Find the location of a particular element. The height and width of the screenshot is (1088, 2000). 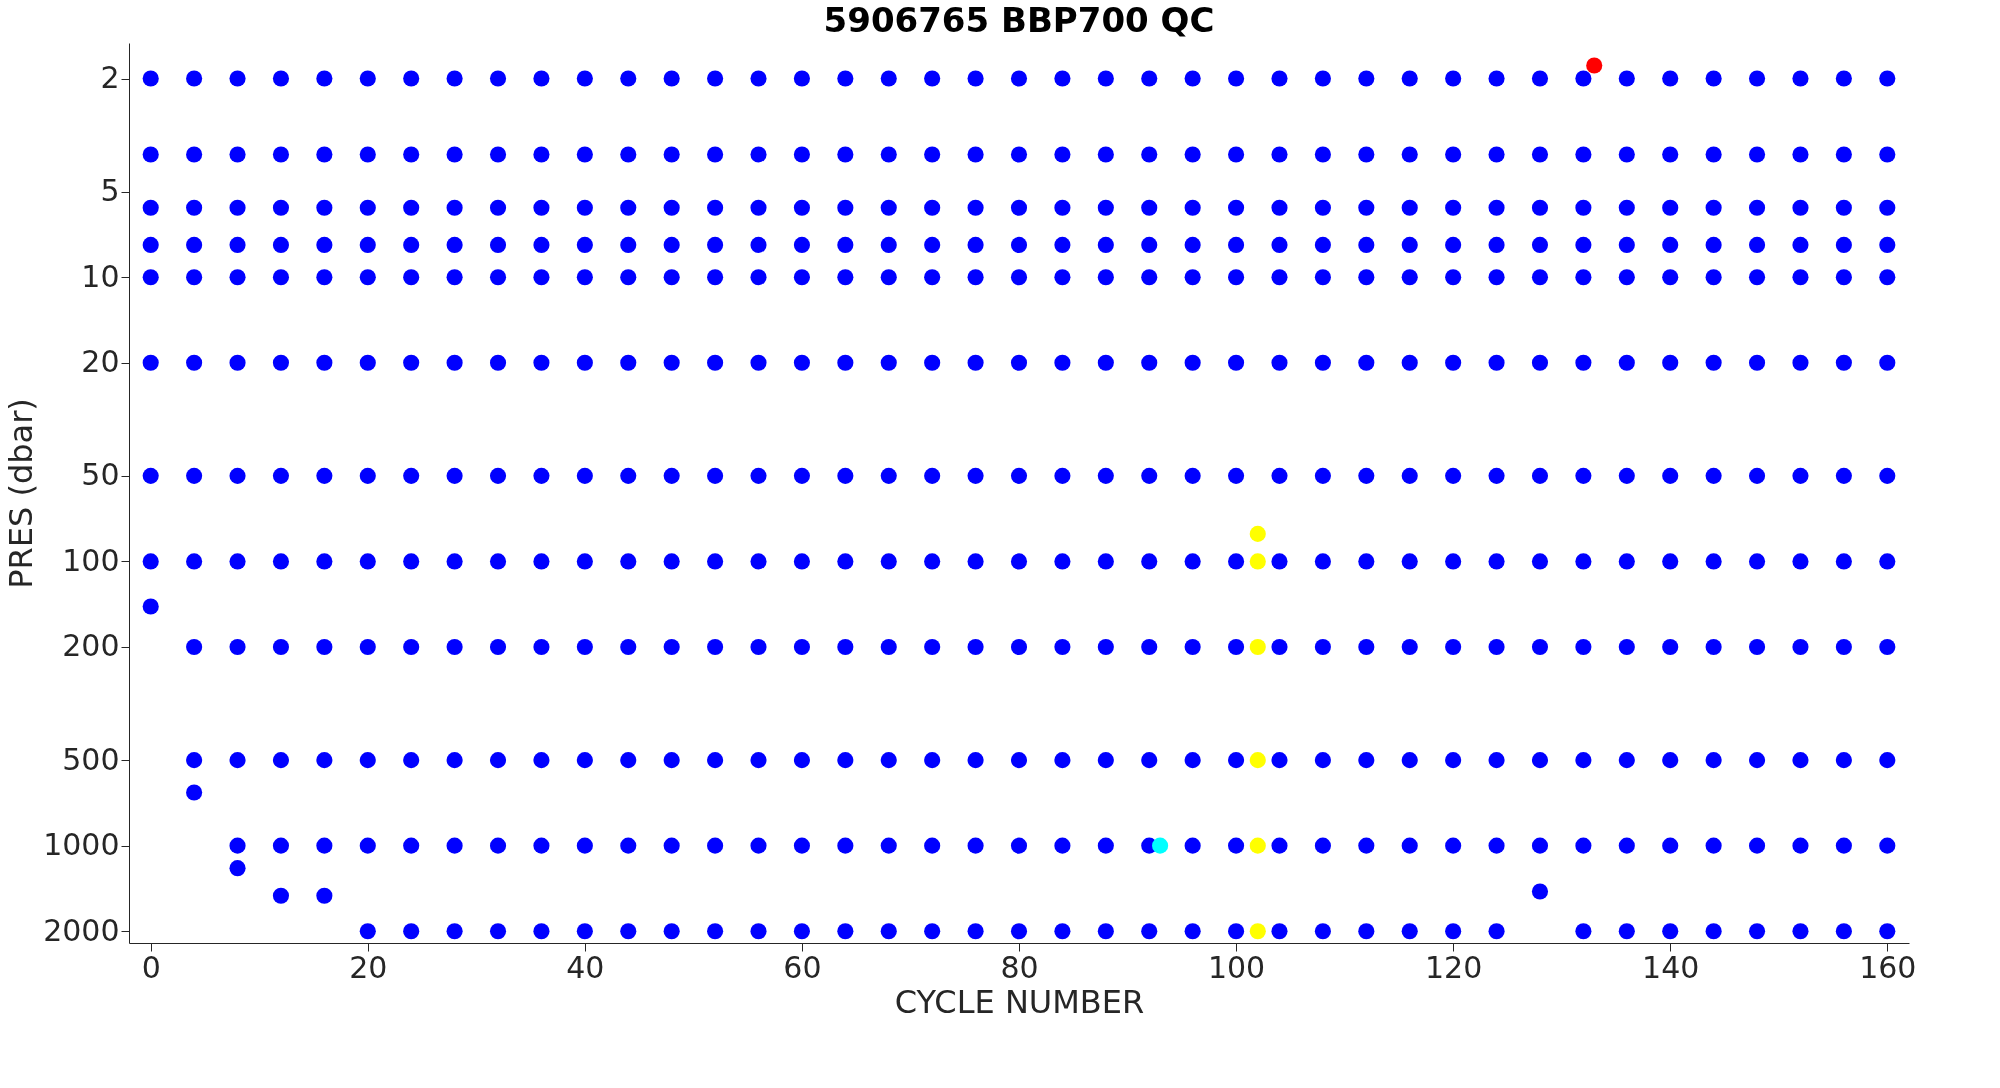

y-tick-label: 50 is located at coordinates (100, 475).